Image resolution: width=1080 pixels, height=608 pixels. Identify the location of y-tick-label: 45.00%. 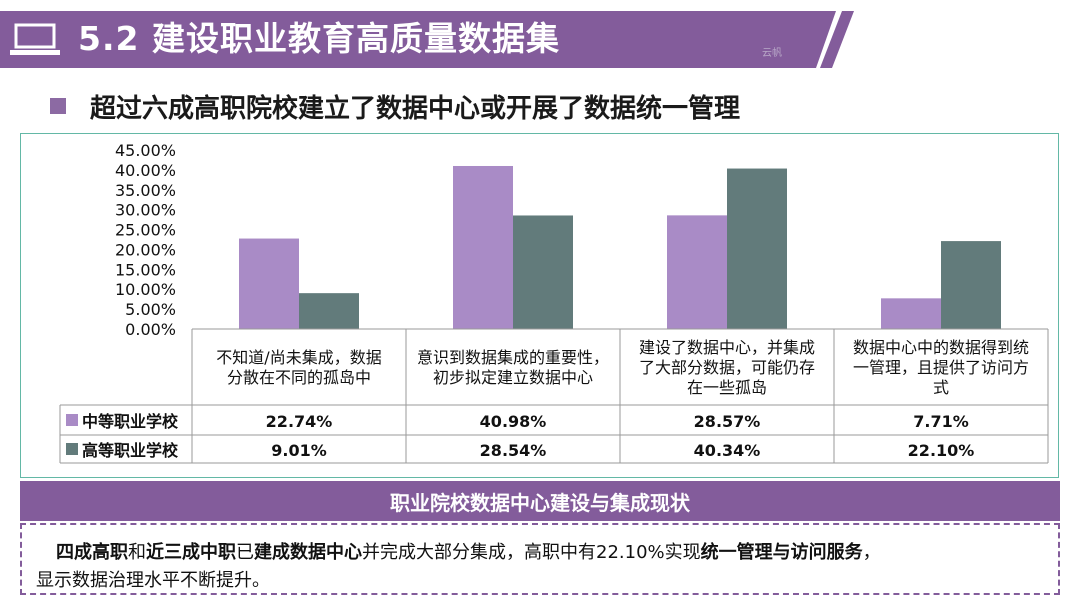
(145, 150).